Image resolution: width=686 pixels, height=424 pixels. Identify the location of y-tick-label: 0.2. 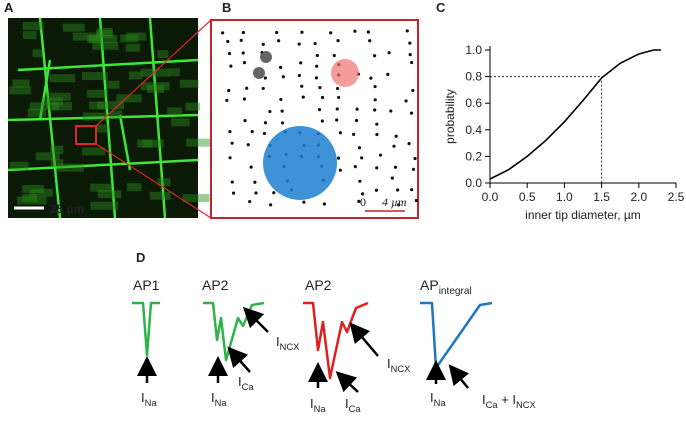
(473, 156).